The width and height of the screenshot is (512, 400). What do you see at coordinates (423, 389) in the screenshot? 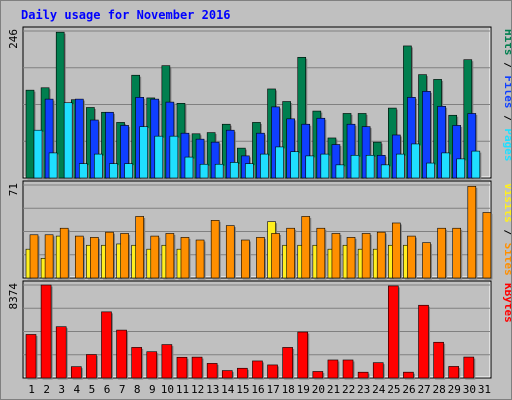
I see `x-tick-label: 27` at bounding box center [423, 389].